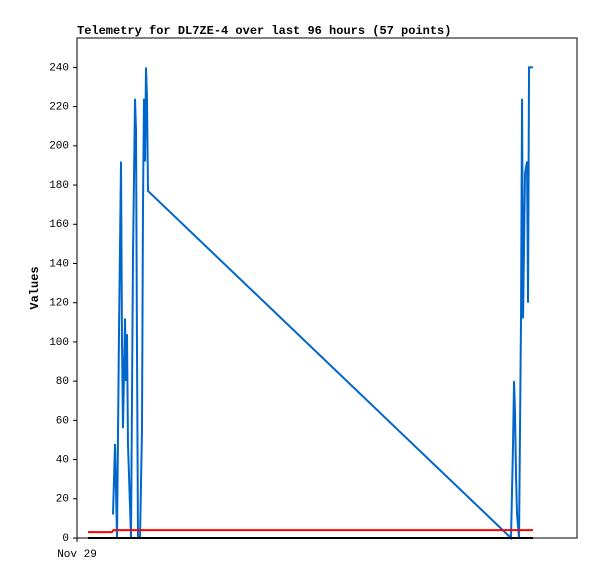 The height and width of the screenshot is (584, 597). I want to click on series-line, so click(310, 531).